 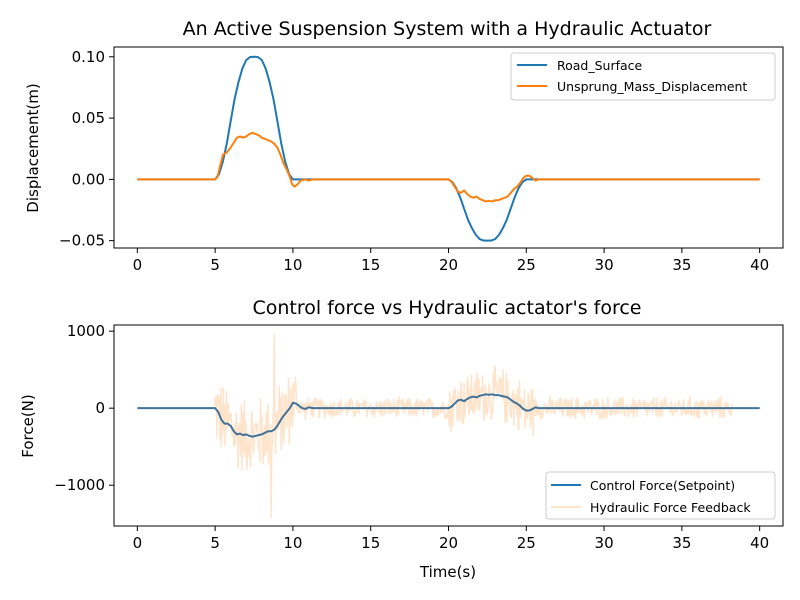 What do you see at coordinates (138, 265) in the screenshot?
I see `top-x-tick-label: 0` at bounding box center [138, 265].